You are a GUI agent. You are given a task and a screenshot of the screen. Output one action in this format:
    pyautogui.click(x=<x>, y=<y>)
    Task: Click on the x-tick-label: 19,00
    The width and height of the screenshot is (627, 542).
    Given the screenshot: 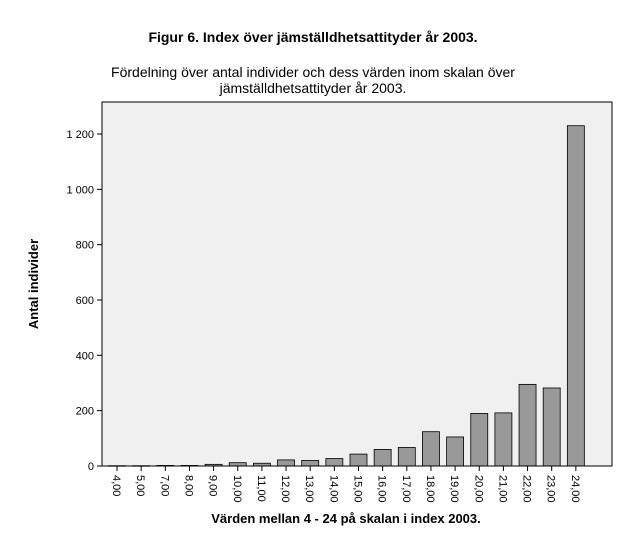 What is the action you would take?
    pyautogui.click(x=454, y=489)
    